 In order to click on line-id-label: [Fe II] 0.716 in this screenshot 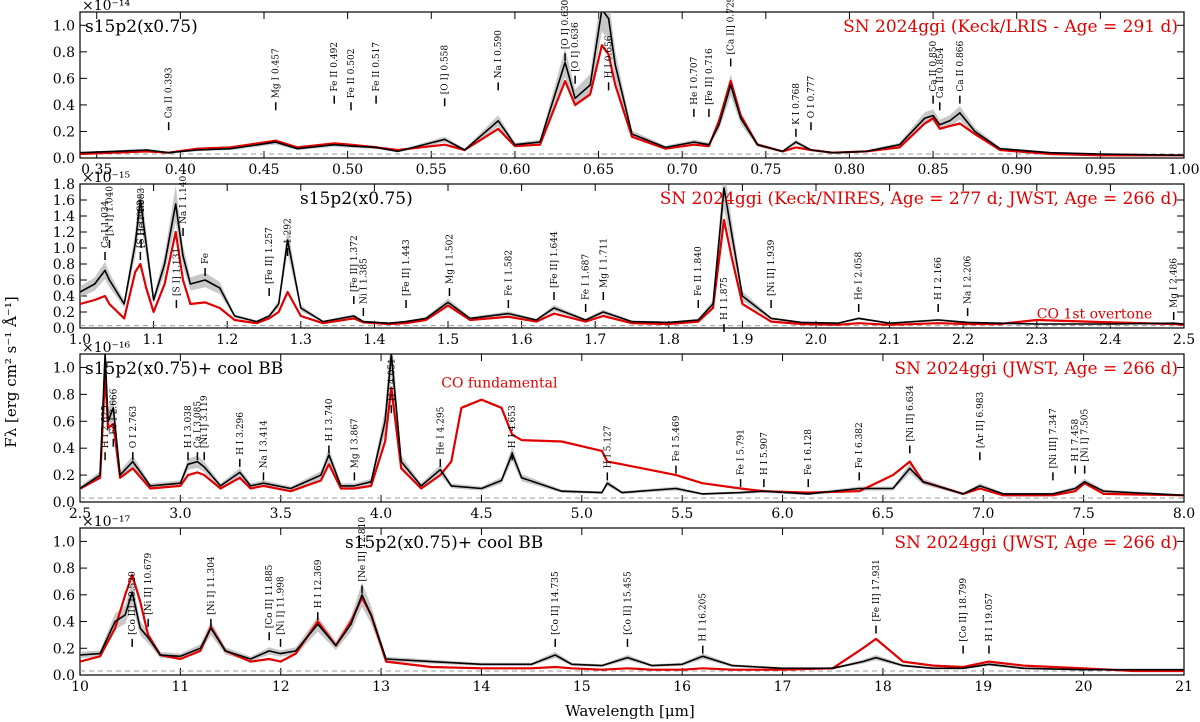, I will do `click(710, 76)`.